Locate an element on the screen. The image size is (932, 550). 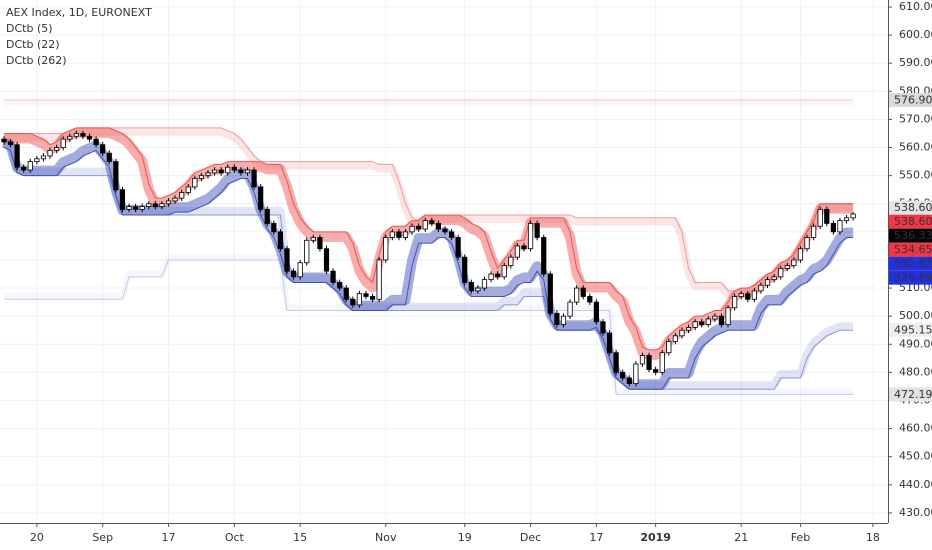
y-tick-label: 480.00 is located at coordinates (915, 371).